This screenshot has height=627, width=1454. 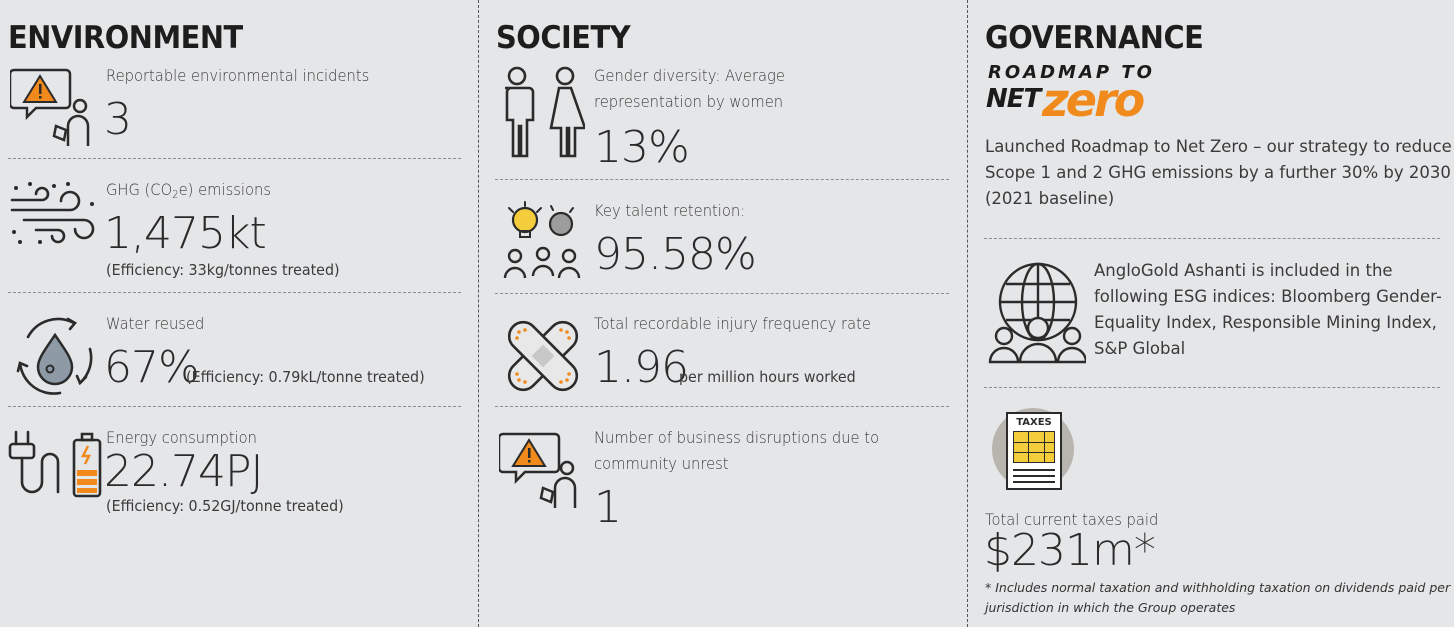 I want to click on taxes-value: $231m*, so click(x=1070, y=550).